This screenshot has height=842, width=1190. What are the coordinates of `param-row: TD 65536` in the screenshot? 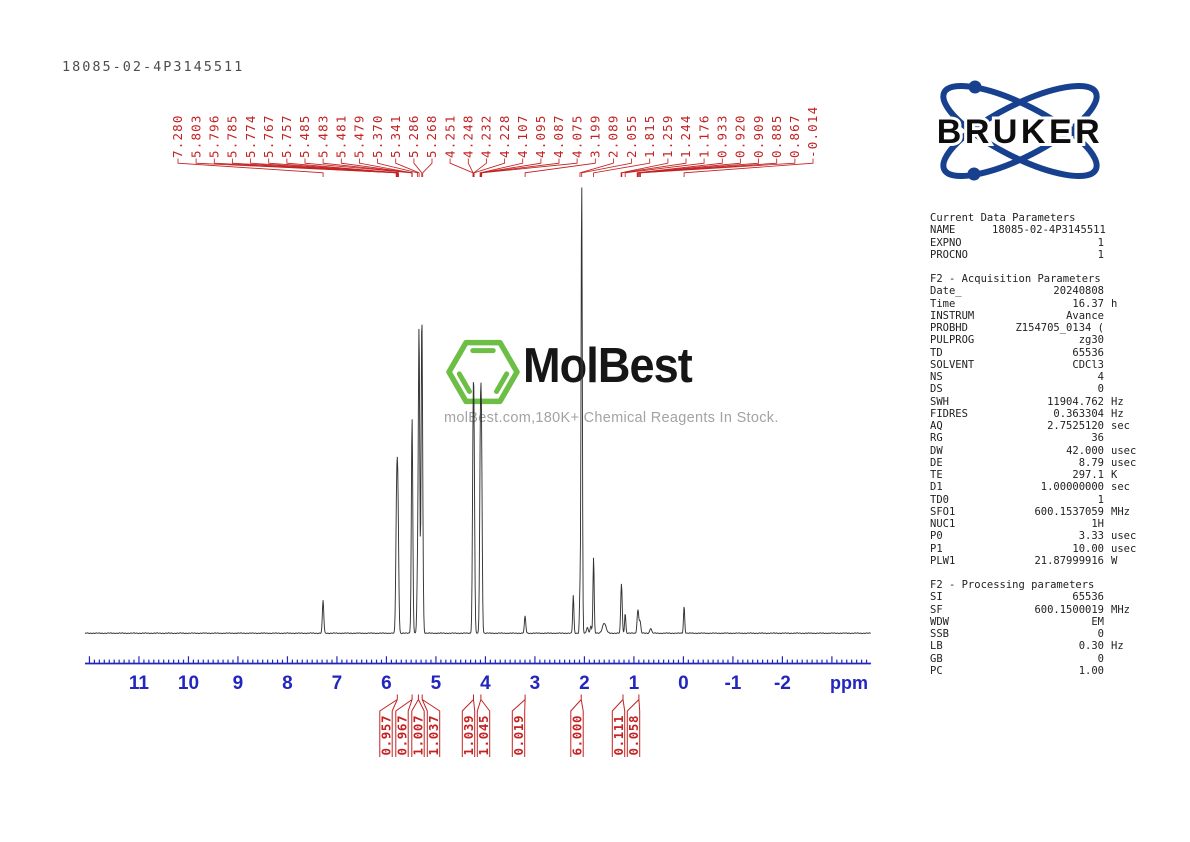 It's located at (1060, 353).